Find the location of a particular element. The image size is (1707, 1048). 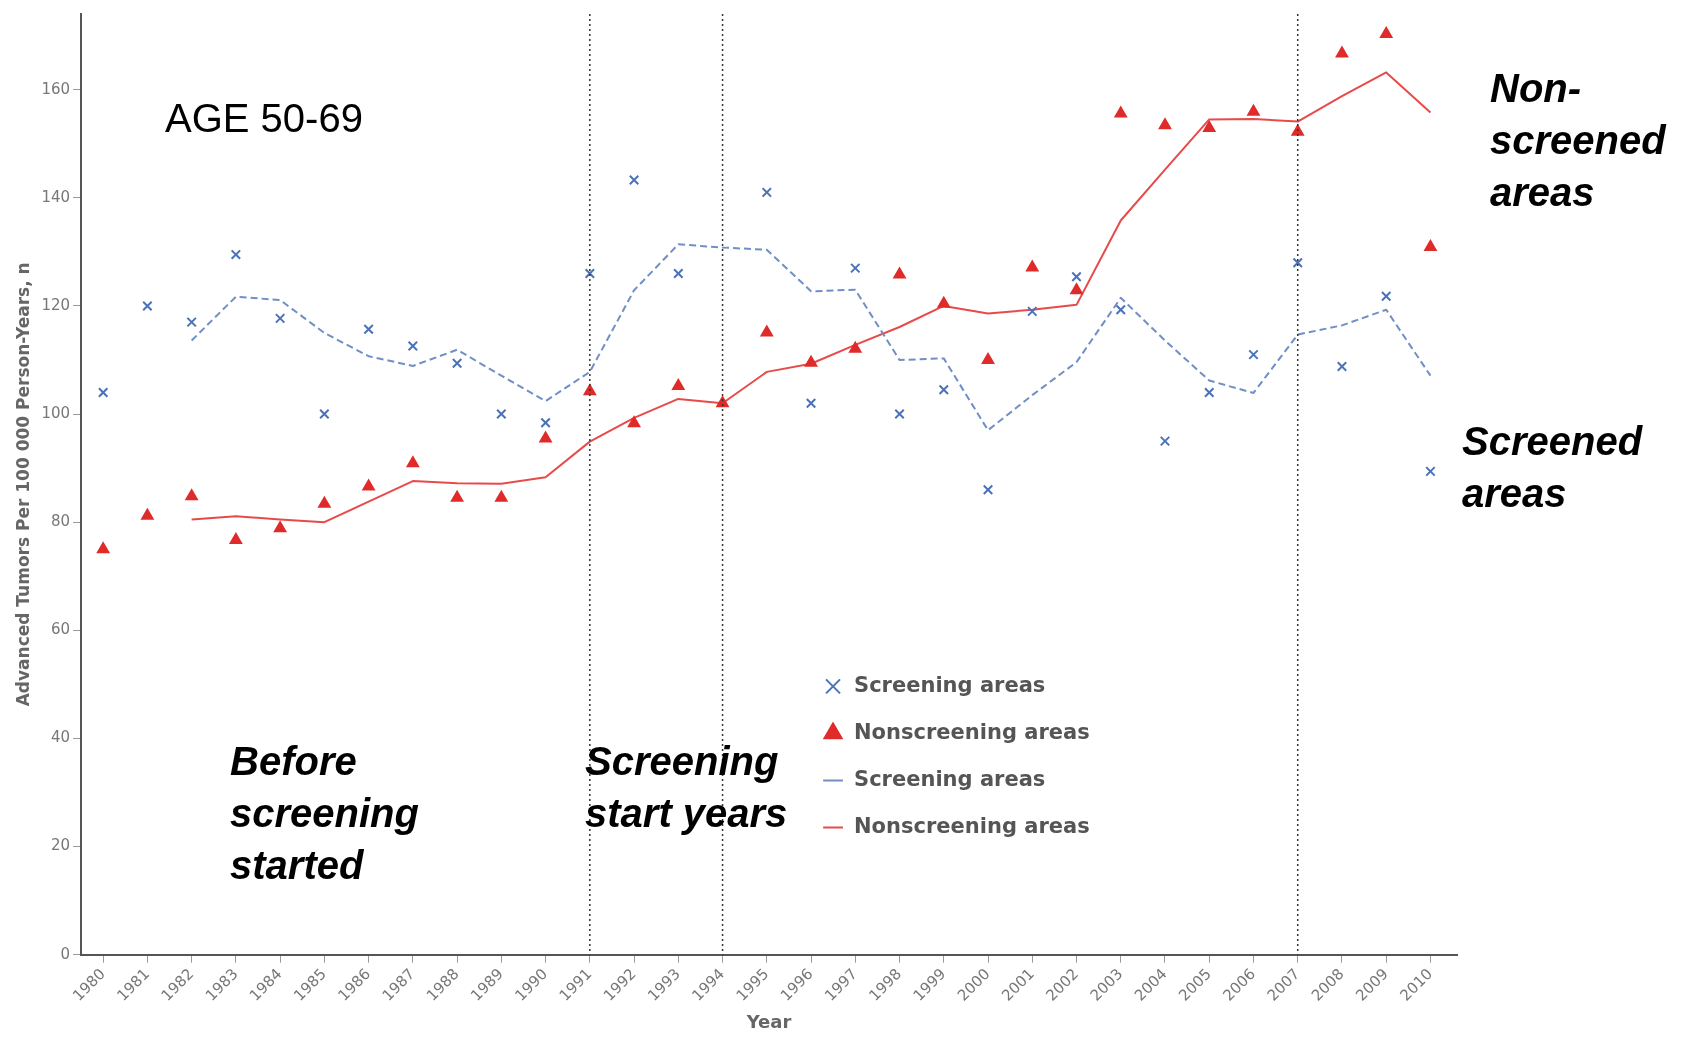

y-tick-label: 60 is located at coordinates (60, 629).